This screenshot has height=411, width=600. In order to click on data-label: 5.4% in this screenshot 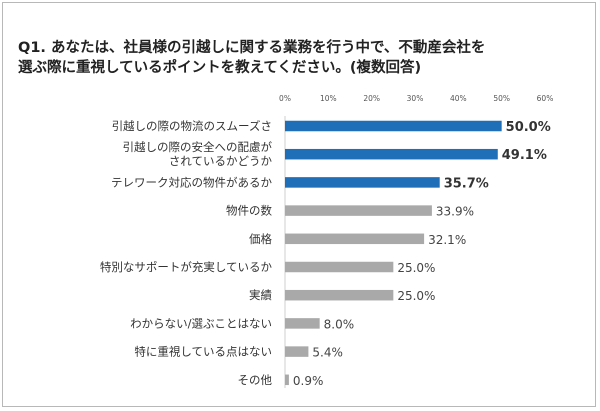, I will do `click(327, 353)`.